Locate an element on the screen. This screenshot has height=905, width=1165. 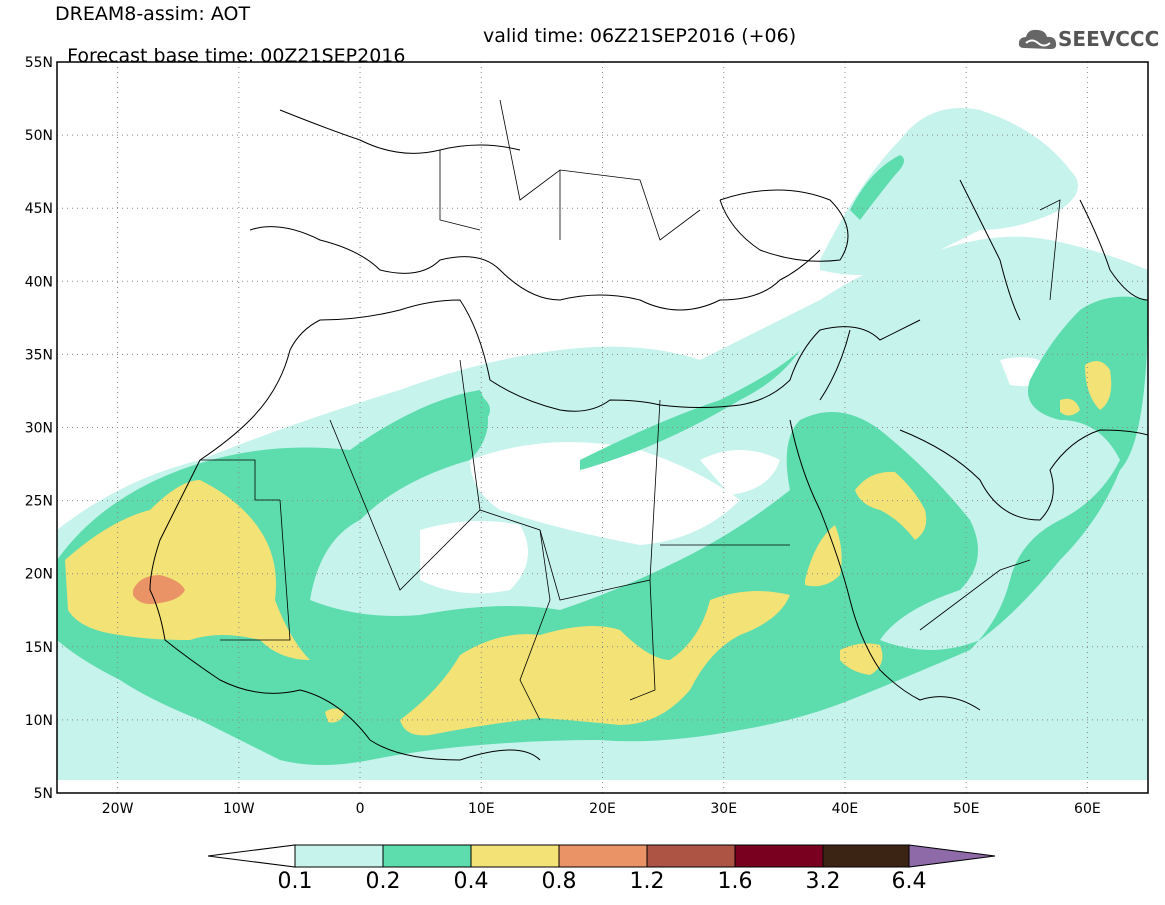
colorbar-label: 0.1 is located at coordinates (295, 881).